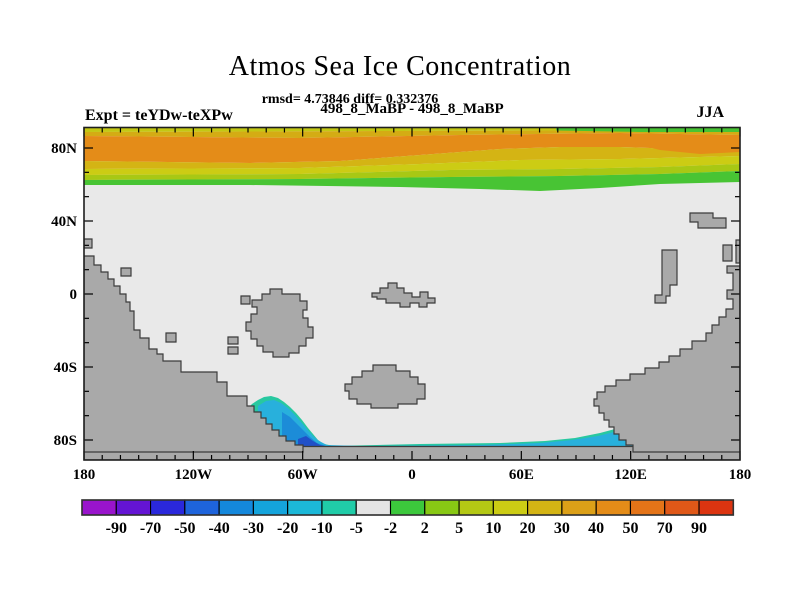  I want to click on land-east-vertical-island, so click(666, 276).